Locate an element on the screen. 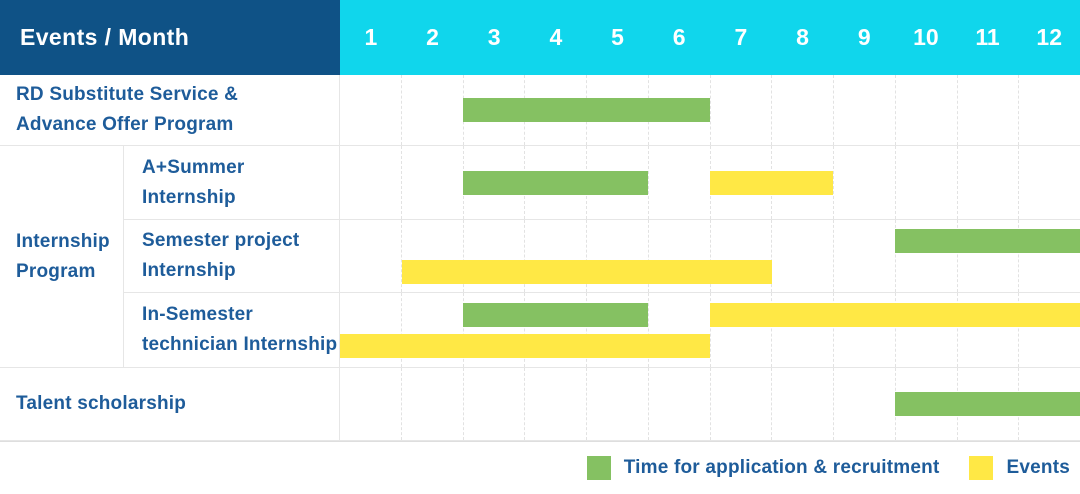 The height and width of the screenshot is (494, 1080). row-label-line: Semester project is located at coordinates (221, 240).